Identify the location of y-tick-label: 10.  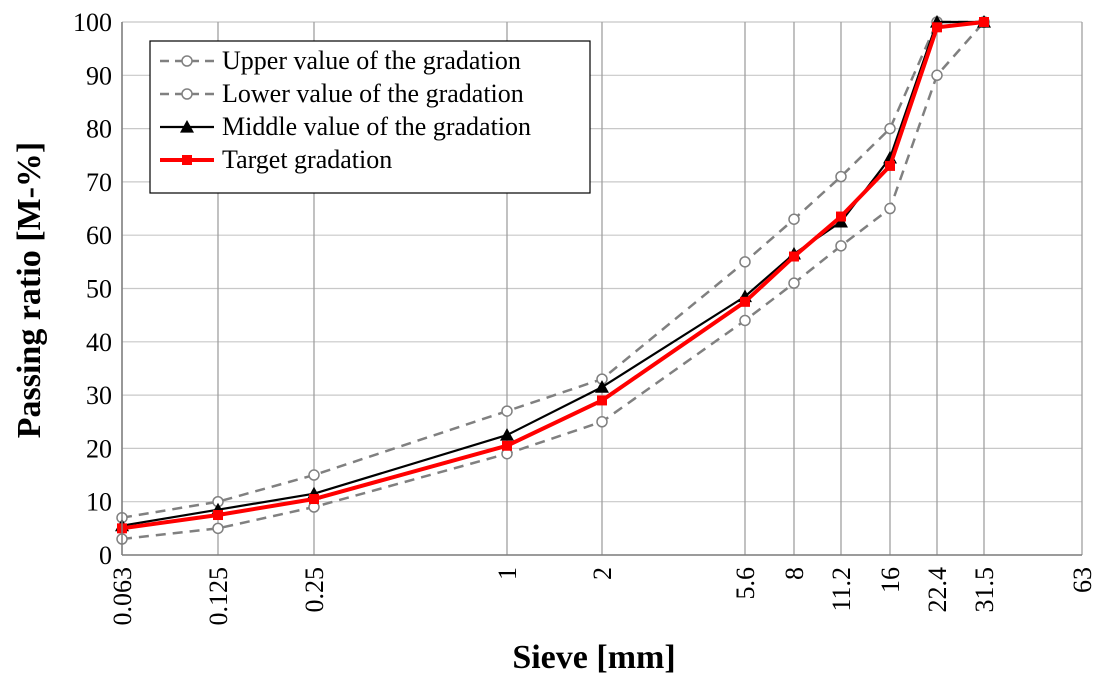
(99, 502).